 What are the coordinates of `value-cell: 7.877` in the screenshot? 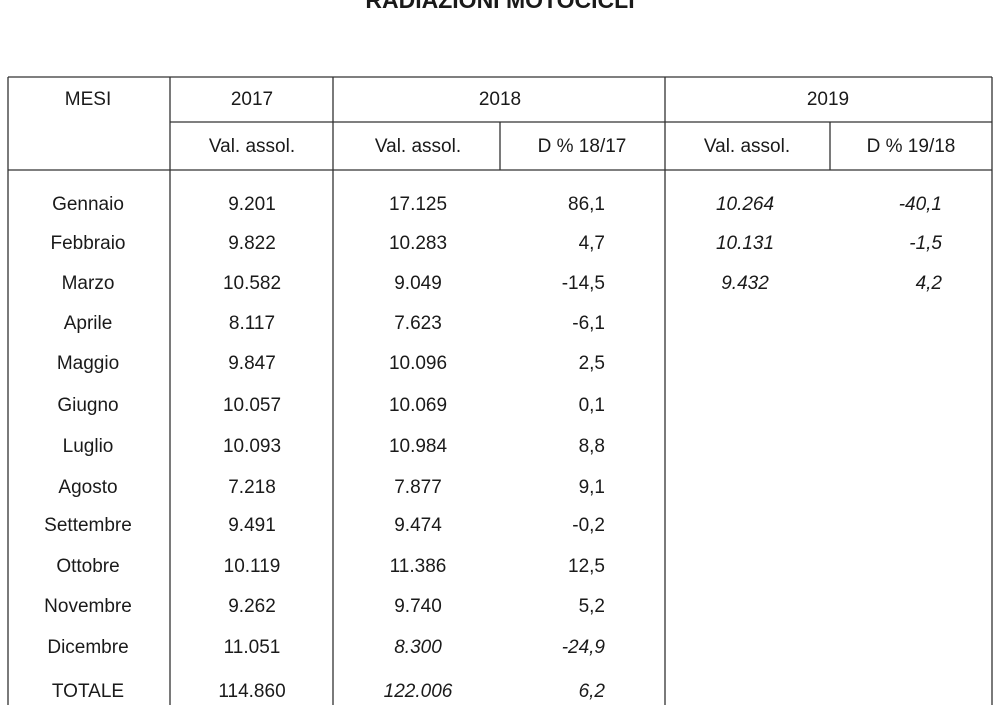 It's located at (418, 487).